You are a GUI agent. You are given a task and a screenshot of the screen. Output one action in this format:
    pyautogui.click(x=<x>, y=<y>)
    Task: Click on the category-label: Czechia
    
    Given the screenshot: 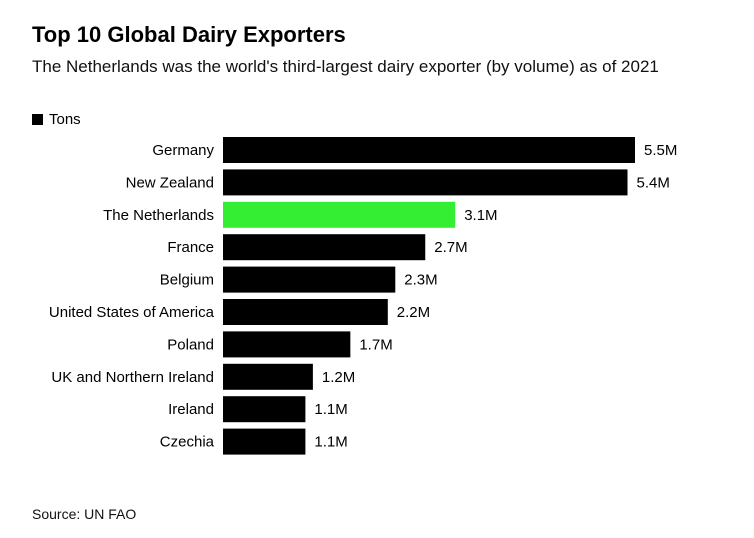 What is the action you would take?
    pyautogui.click(x=187, y=442)
    